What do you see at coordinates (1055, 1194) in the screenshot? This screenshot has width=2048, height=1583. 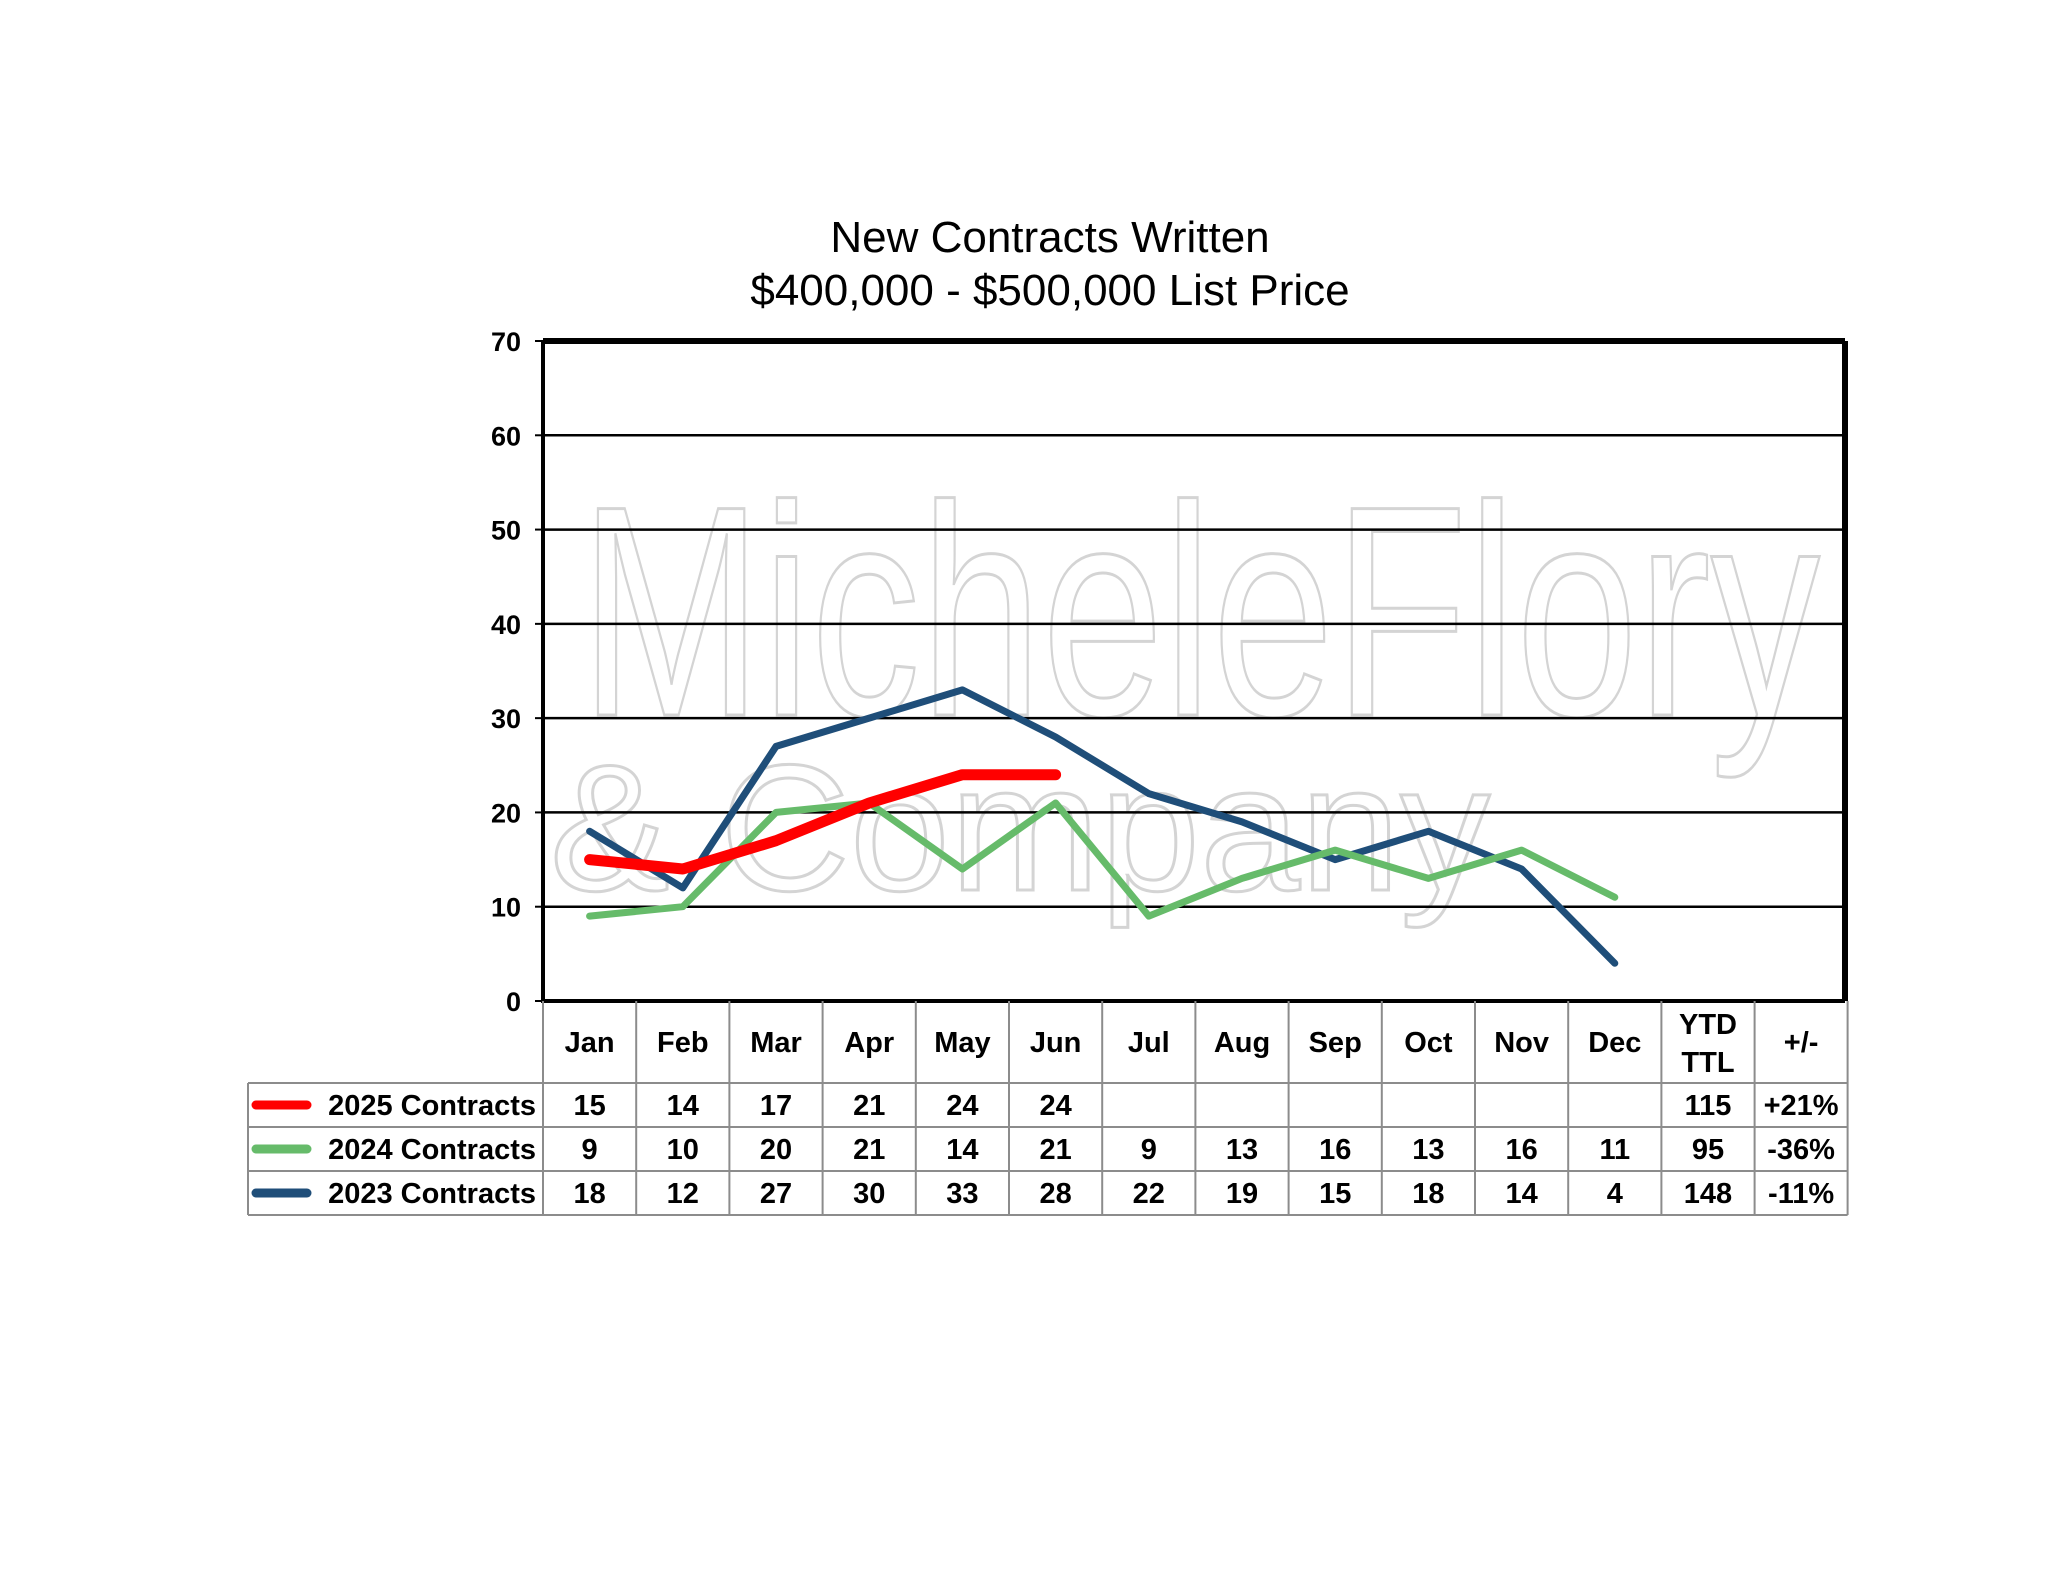 I see `table-cell: 28` at bounding box center [1055, 1194].